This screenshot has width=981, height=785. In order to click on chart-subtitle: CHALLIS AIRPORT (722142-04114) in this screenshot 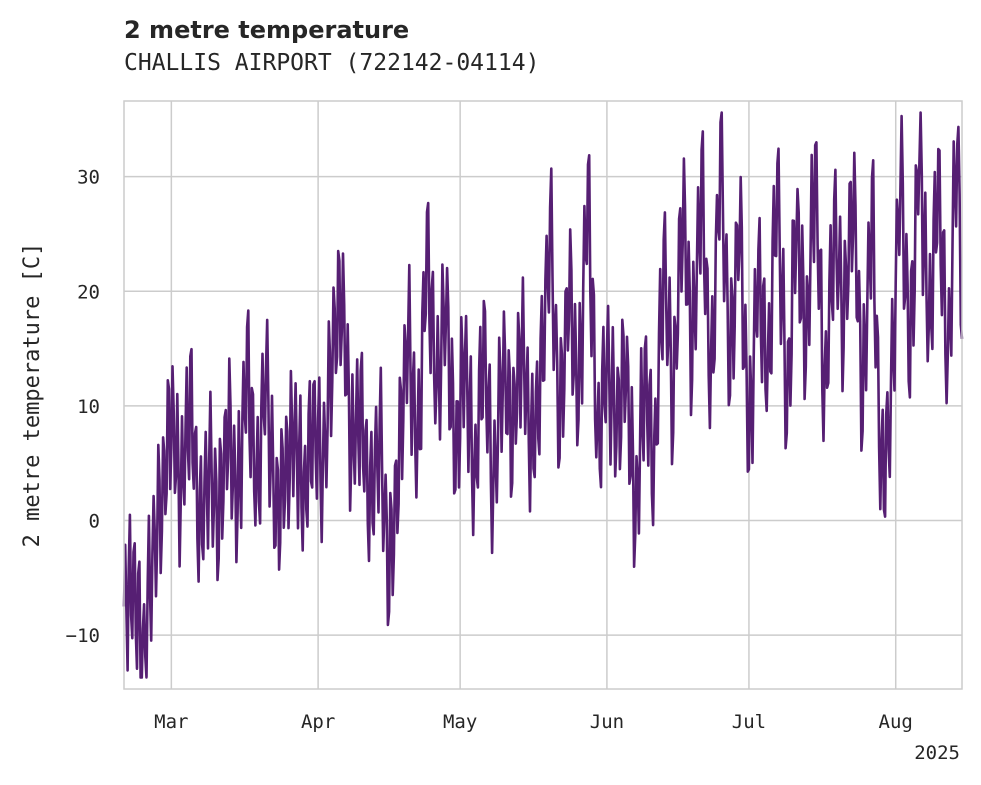, I will do `click(332, 63)`.